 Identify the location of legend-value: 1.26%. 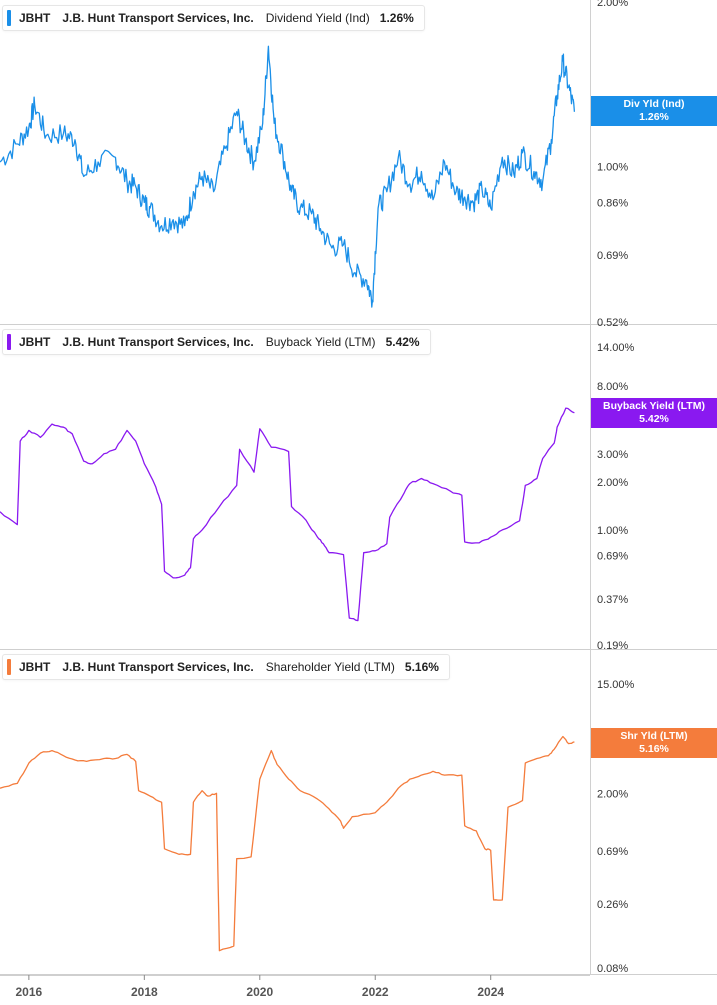
(396, 18).